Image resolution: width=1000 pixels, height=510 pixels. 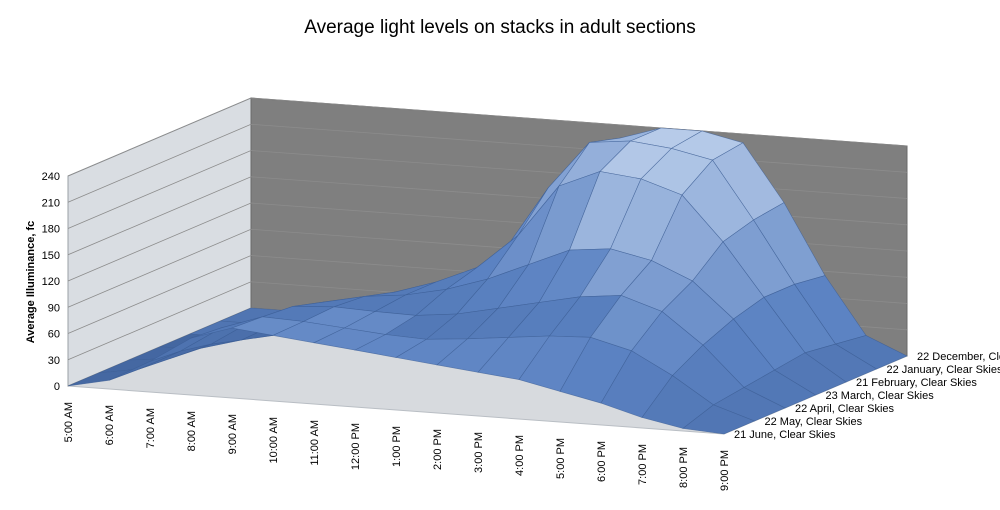 What do you see at coordinates (958, 357) in the screenshot?
I see `series-tick-label: 22 December, Clear Skies` at bounding box center [958, 357].